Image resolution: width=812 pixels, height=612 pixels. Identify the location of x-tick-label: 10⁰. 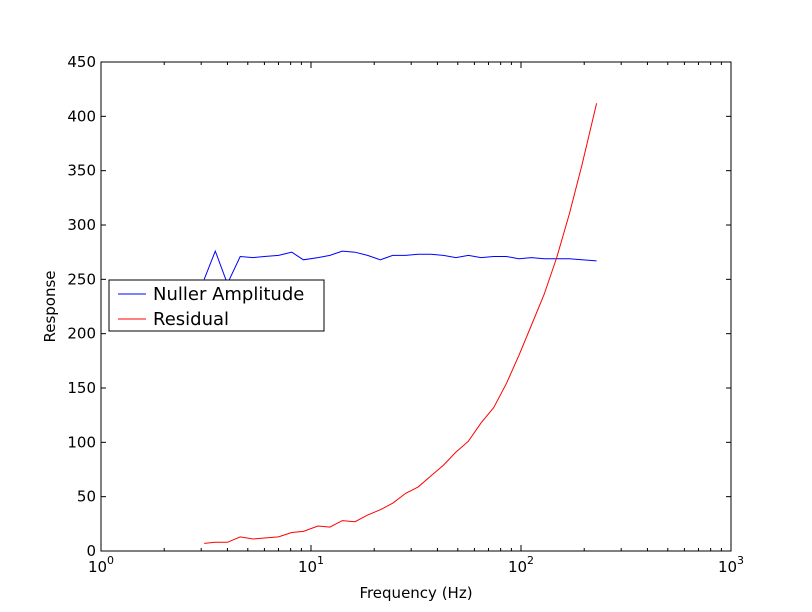
(101, 565).